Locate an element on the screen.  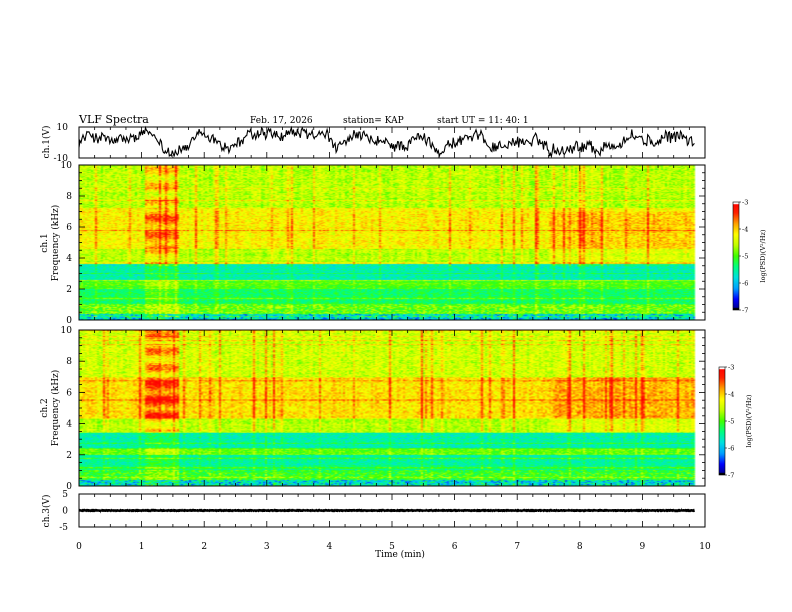
time-axis-label: Time (min) is located at coordinates (400, 554).